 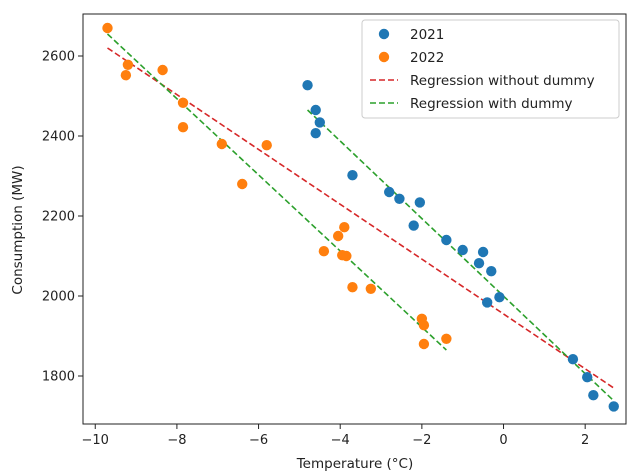 I want to click on legend-box, so click(x=490, y=69).